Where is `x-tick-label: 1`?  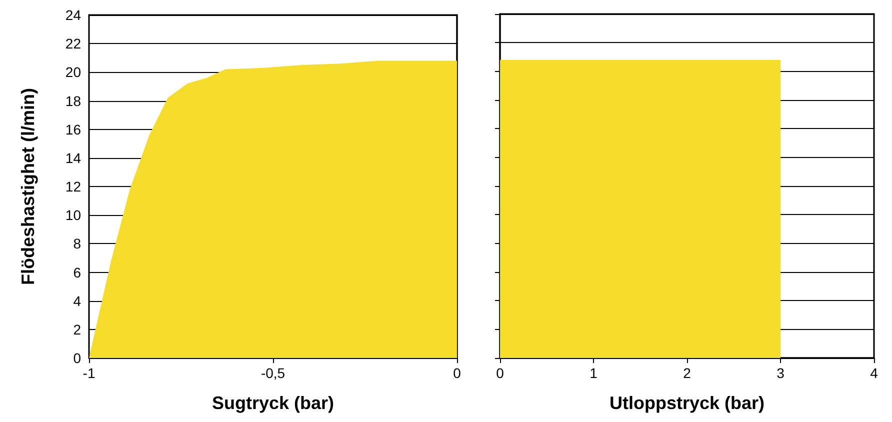
x-tick-label: 1 is located at coordinates (594, 373).